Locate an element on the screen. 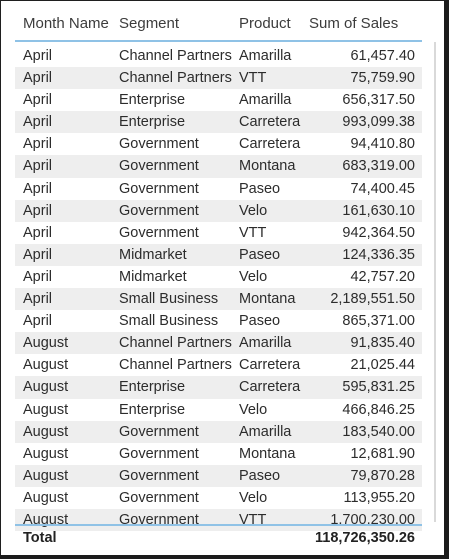  cell-sales: 79,870.28 is located at coordinates (382, 475).